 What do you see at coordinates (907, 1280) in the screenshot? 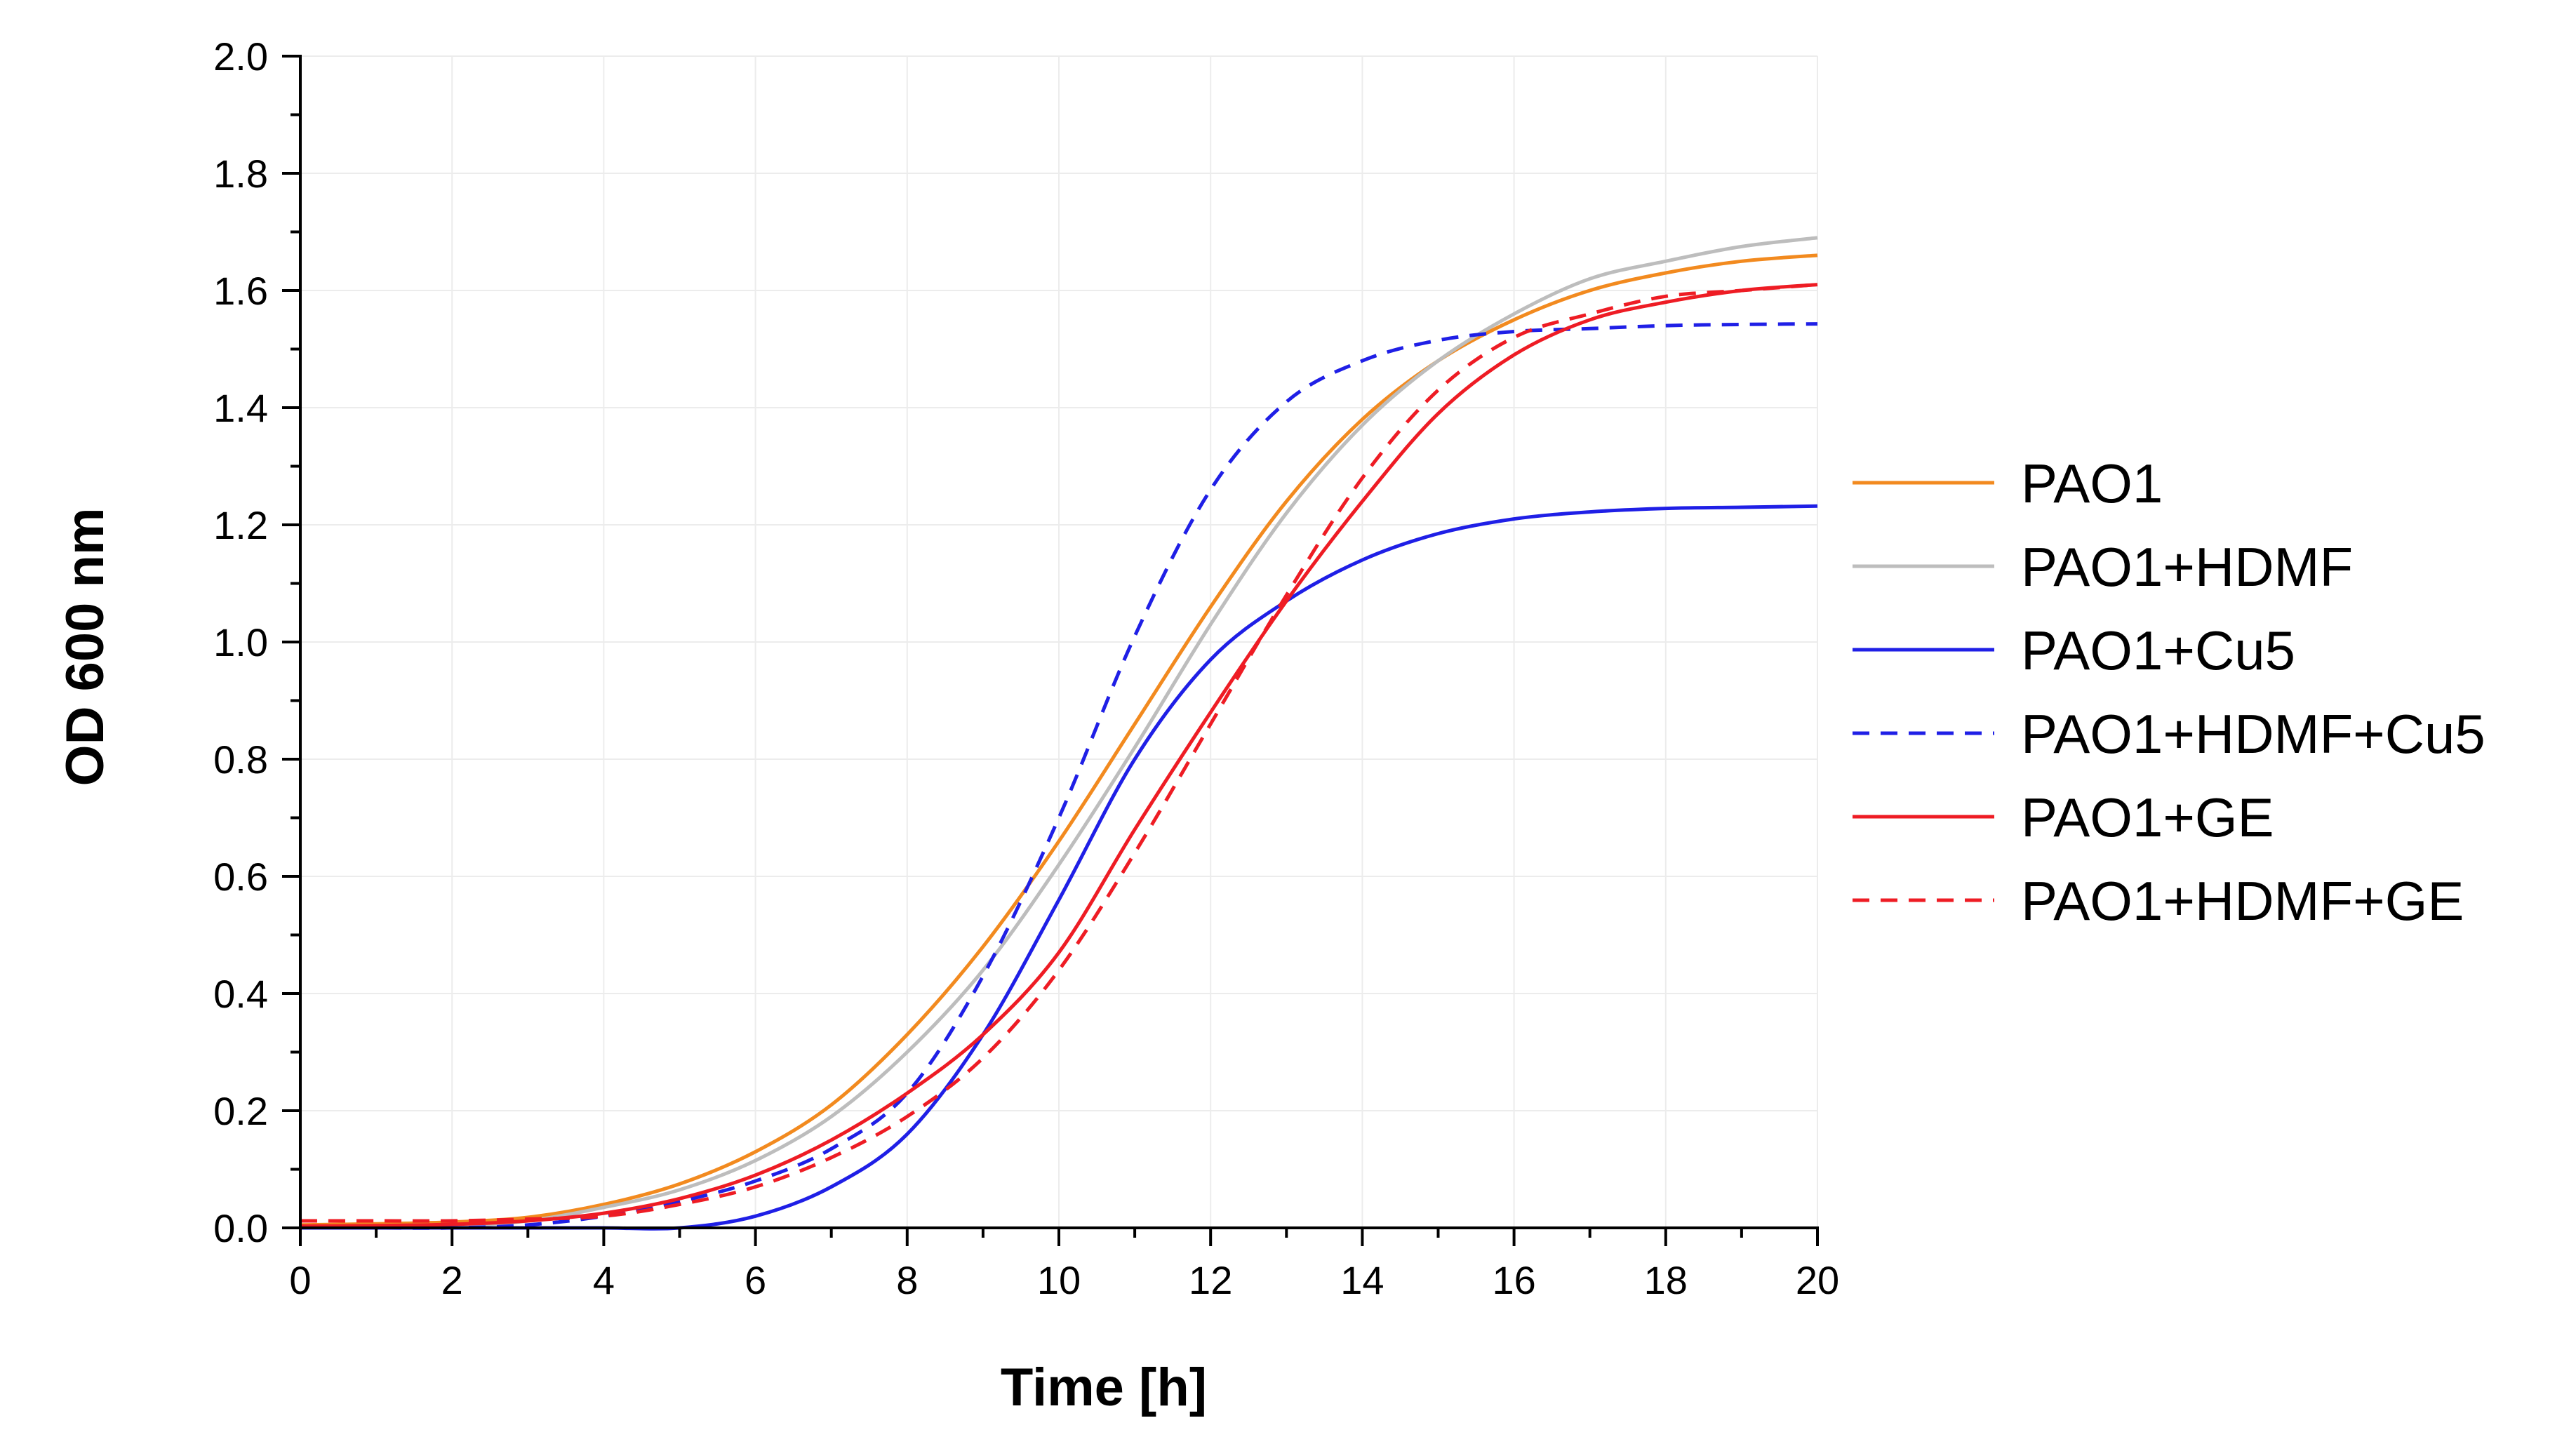
I see `x-tick-label: 8` at bounding box center [907, 1280].